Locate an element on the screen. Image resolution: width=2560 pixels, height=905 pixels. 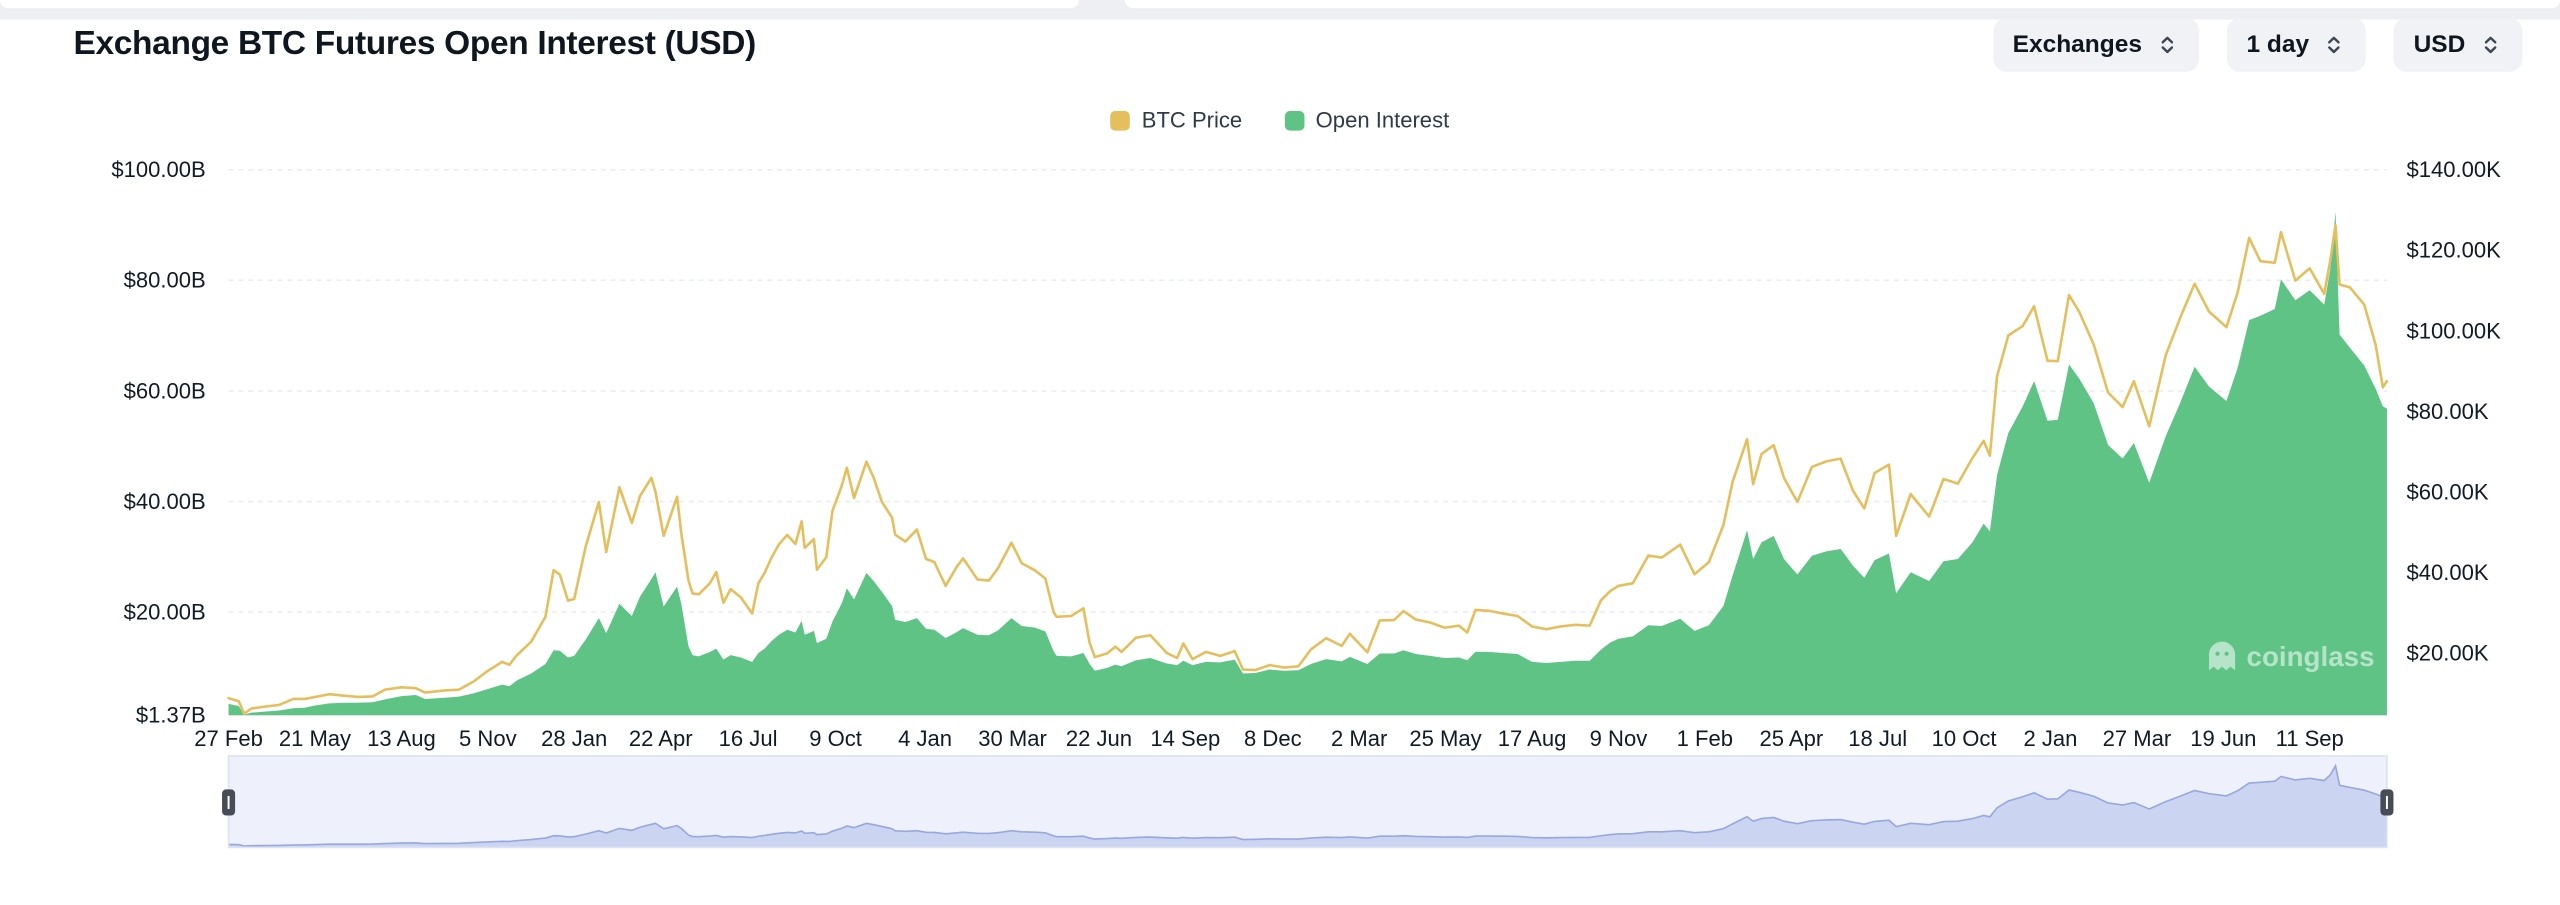
open-interest-swatch is located at coordinates (1294, 120).